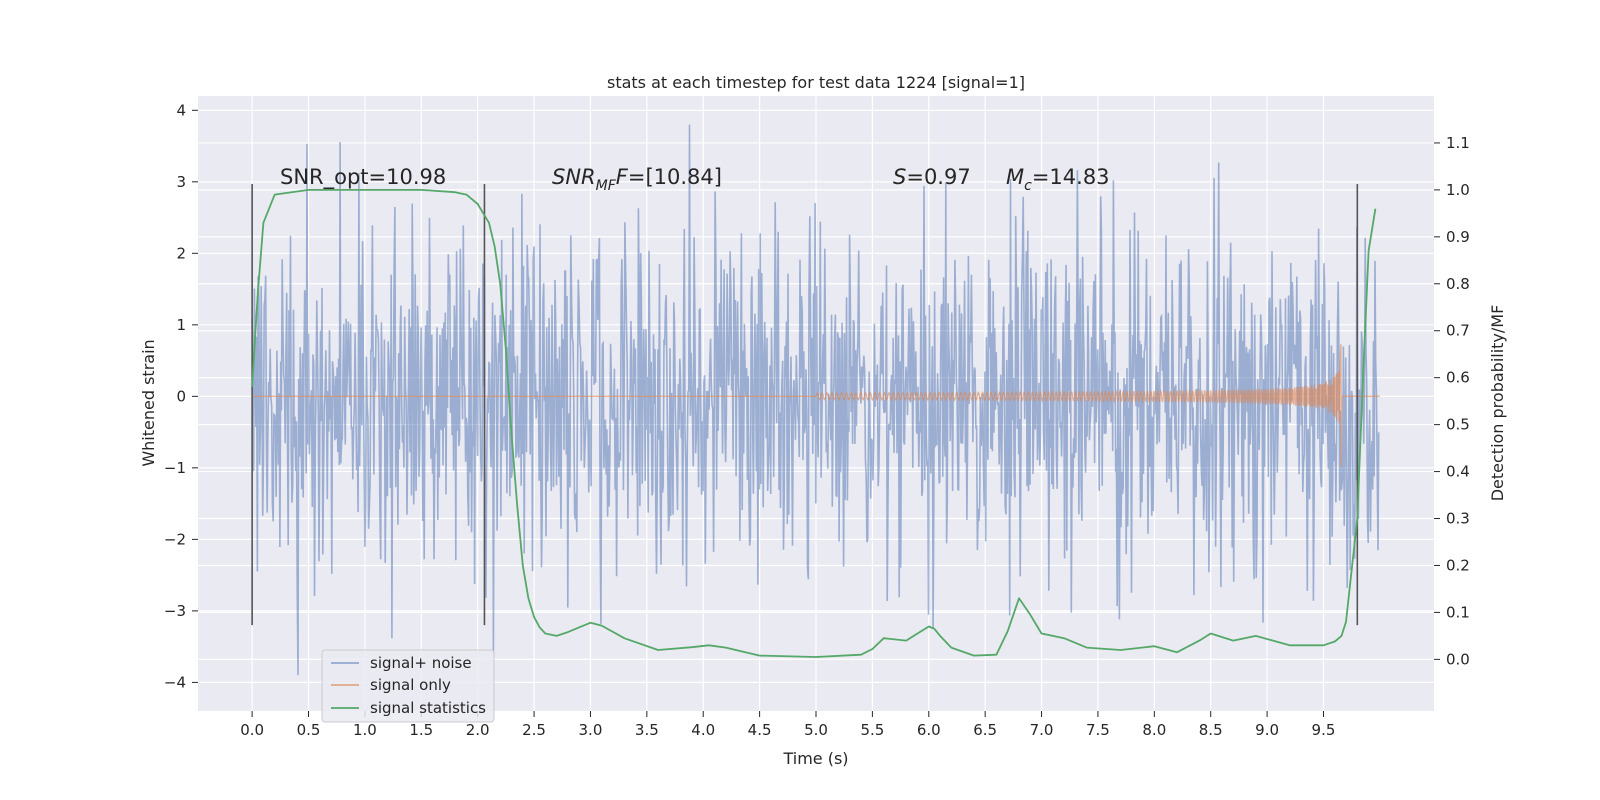 The width and height of the screenshot is (1600, 800). What do you see at coordinates (1458, 425) in the screenshot?
I see `y2-tick-label: 0.5` at bounding box center [1458, 425].